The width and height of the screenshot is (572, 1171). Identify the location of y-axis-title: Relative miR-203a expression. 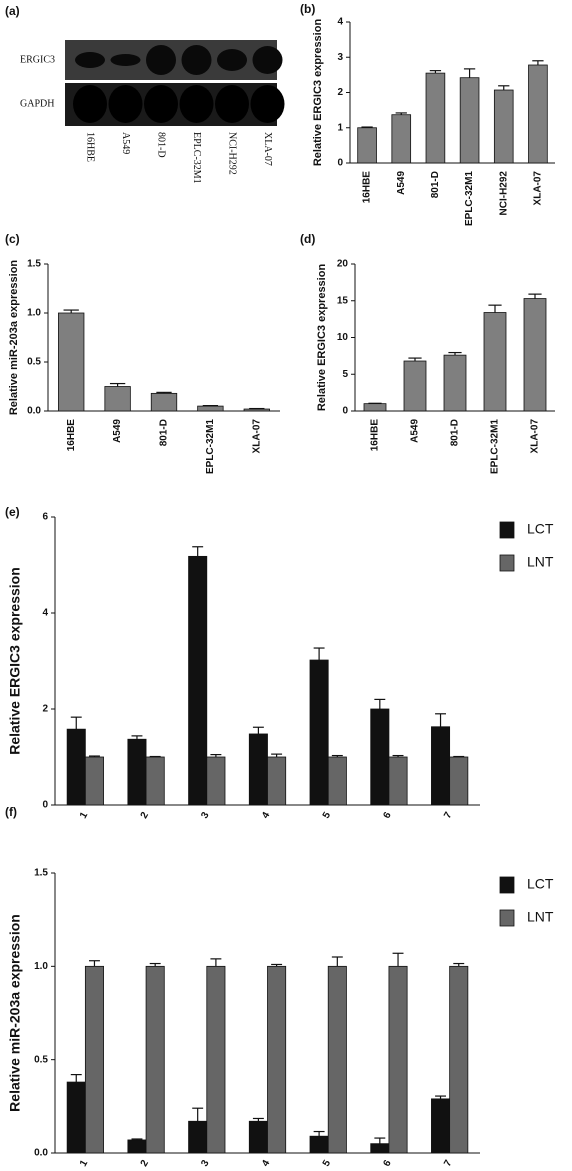
(15, 1013).